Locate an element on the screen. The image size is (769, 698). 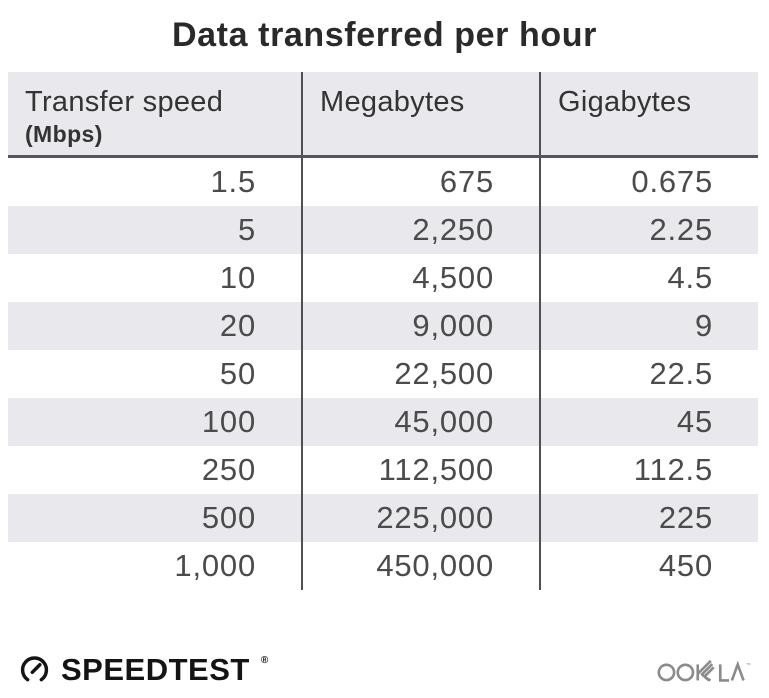
transfer-speed-cell: 10 is located at coordinates (237, 277).